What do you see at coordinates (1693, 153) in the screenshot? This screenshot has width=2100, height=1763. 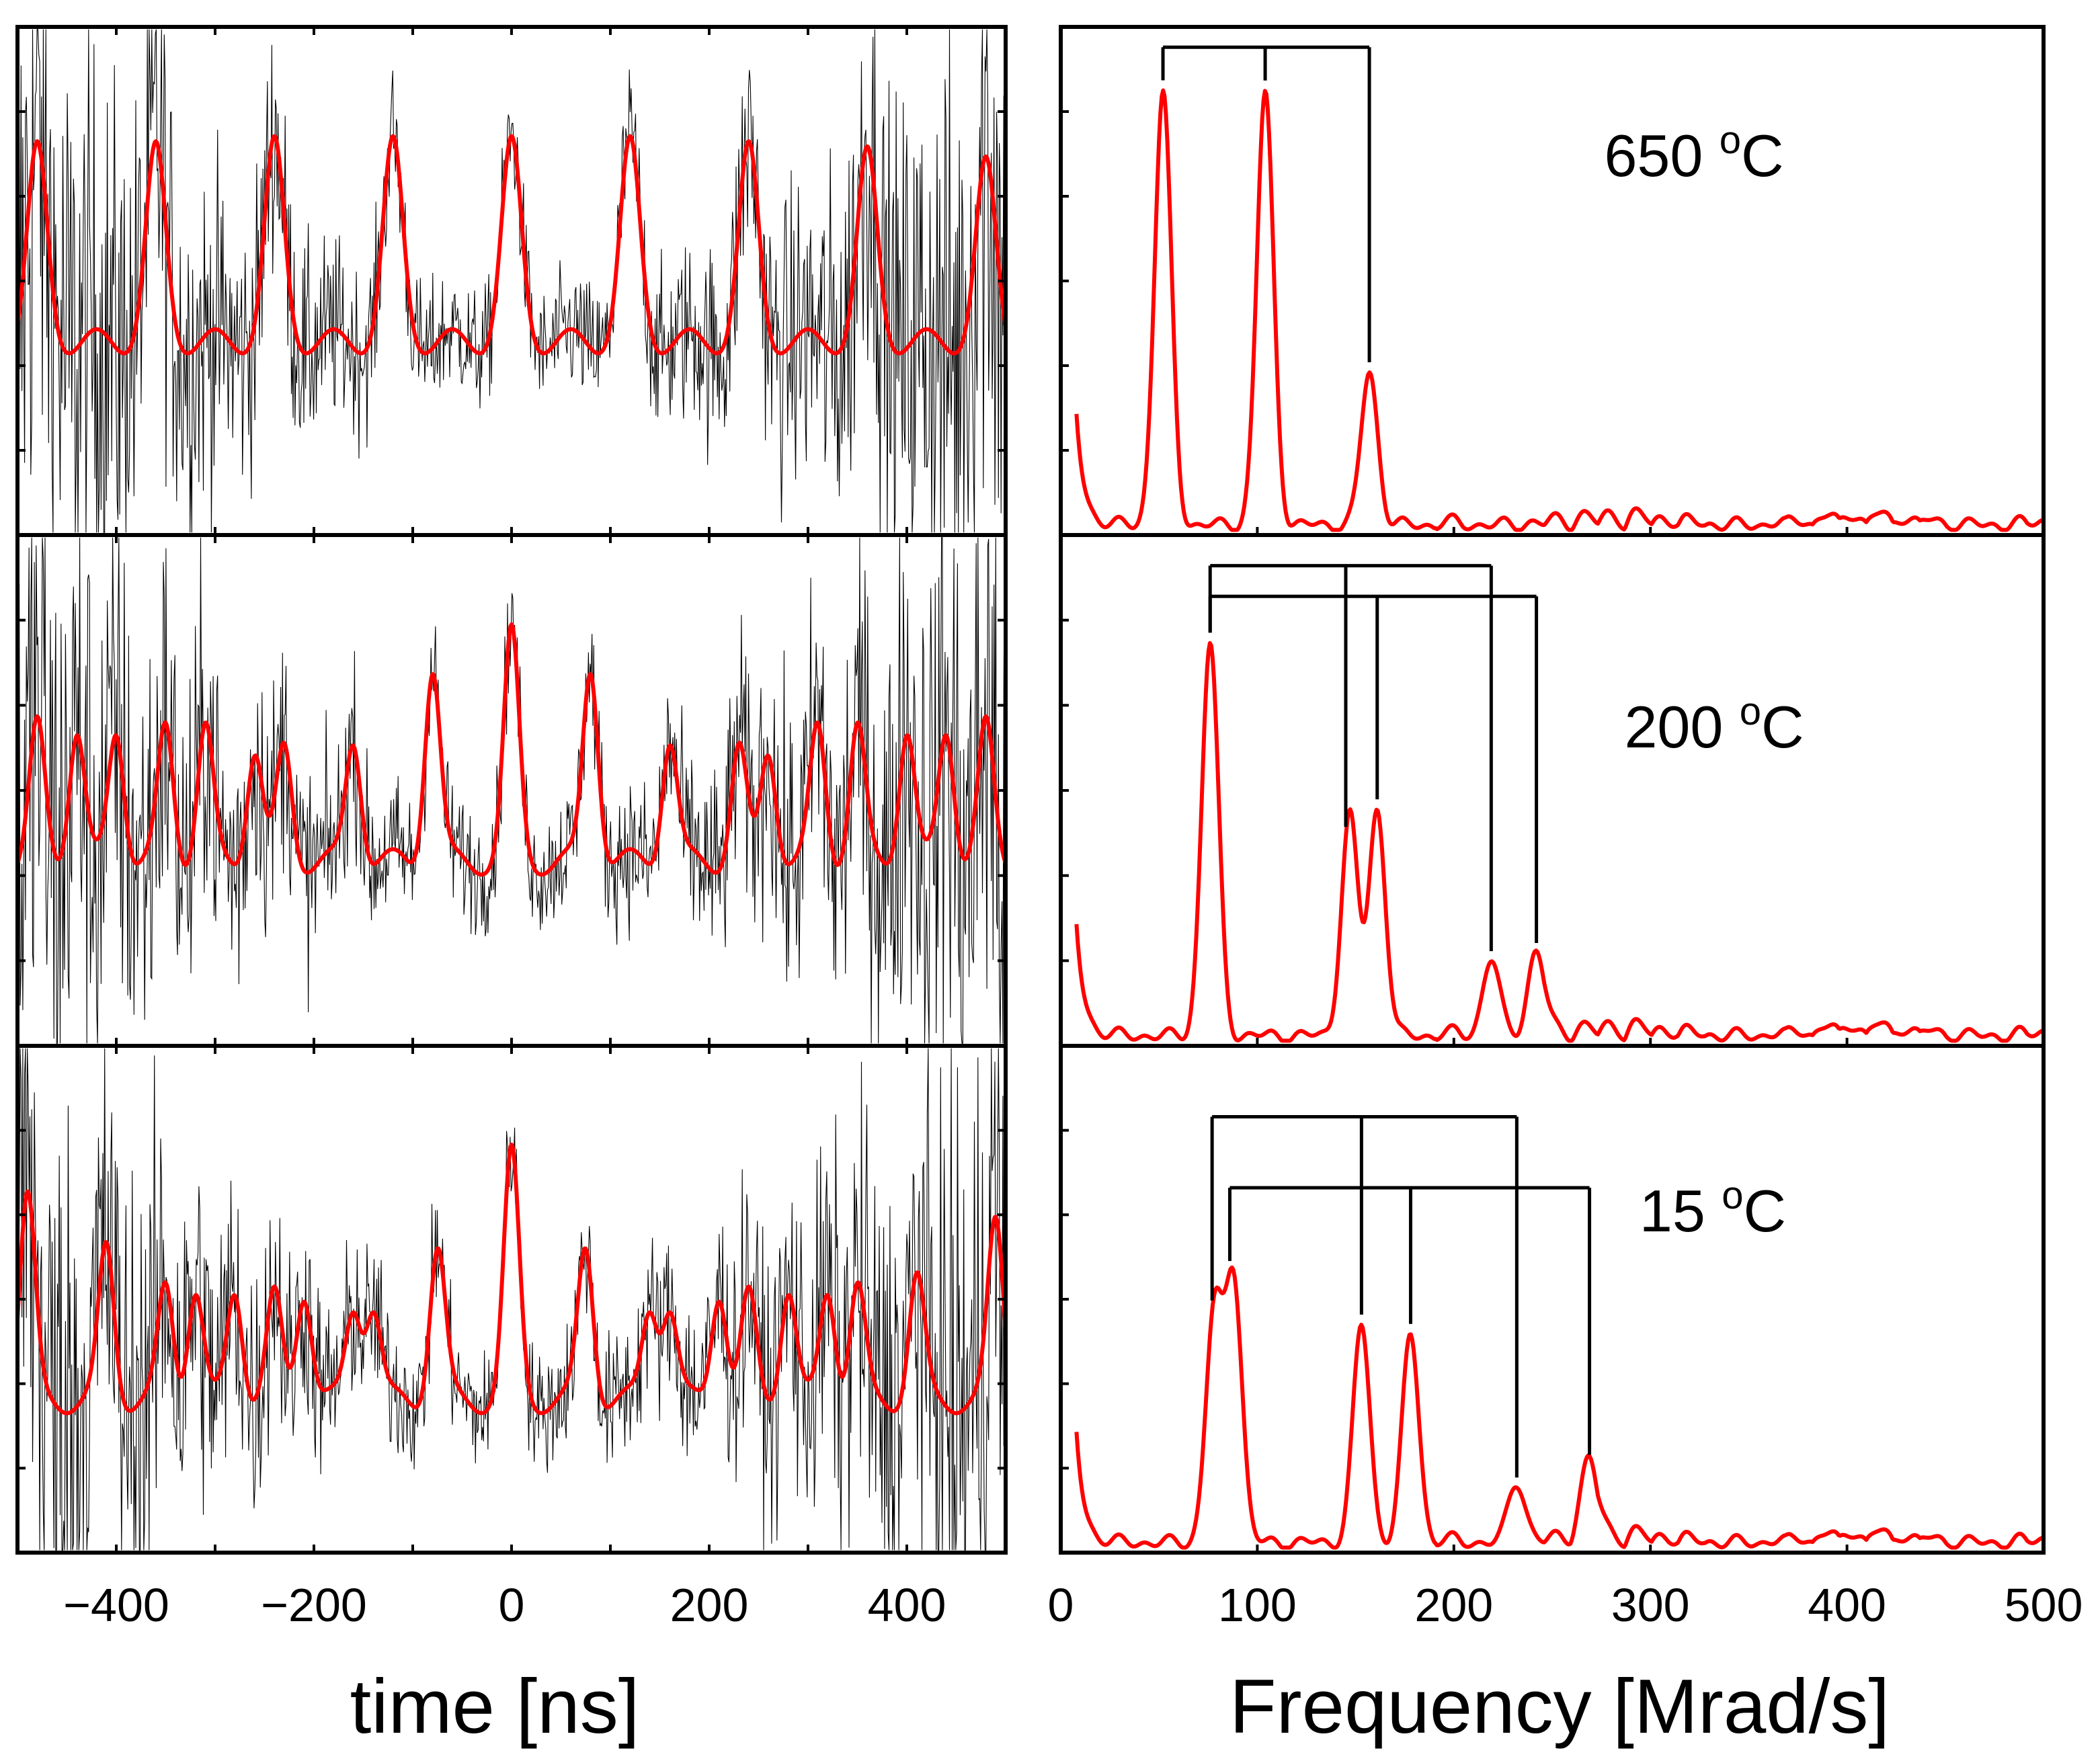 I see `temperature-label: 650 oC` at bounding box center [1693, 153].